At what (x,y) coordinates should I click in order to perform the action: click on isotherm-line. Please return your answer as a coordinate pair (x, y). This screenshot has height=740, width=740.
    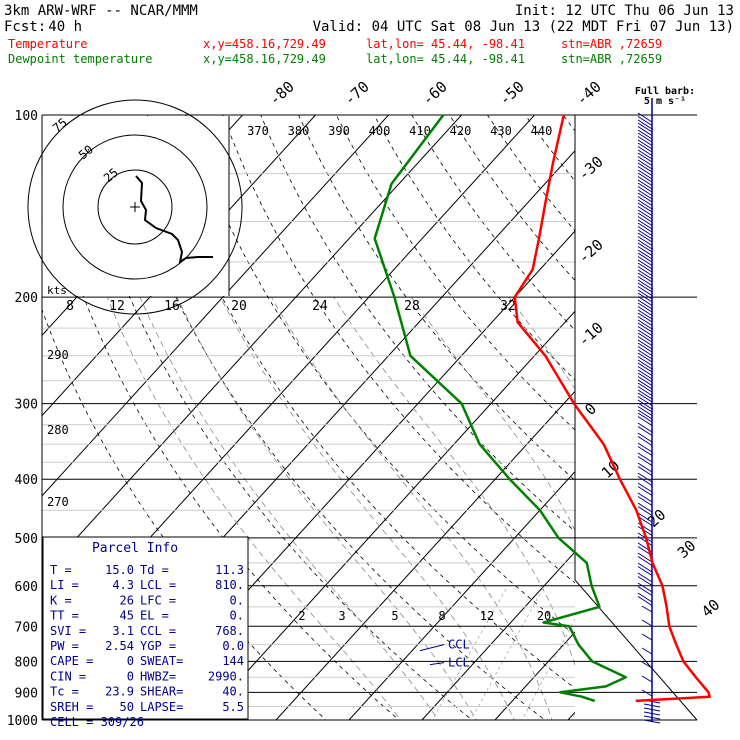
    Looking at the image, I should click on (461, 595).